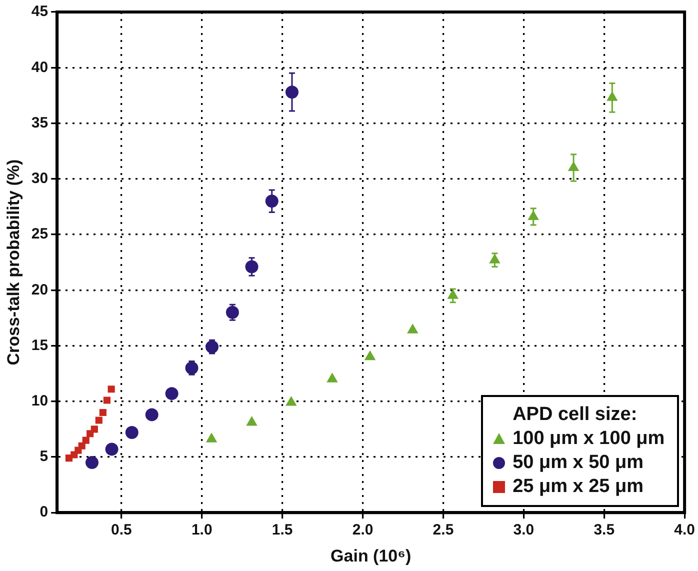 This screenshot has width=698, height=571. Describe the element at coordinates (39, 179) in the screenshot. I see `y-tick-label: 30` at that location.